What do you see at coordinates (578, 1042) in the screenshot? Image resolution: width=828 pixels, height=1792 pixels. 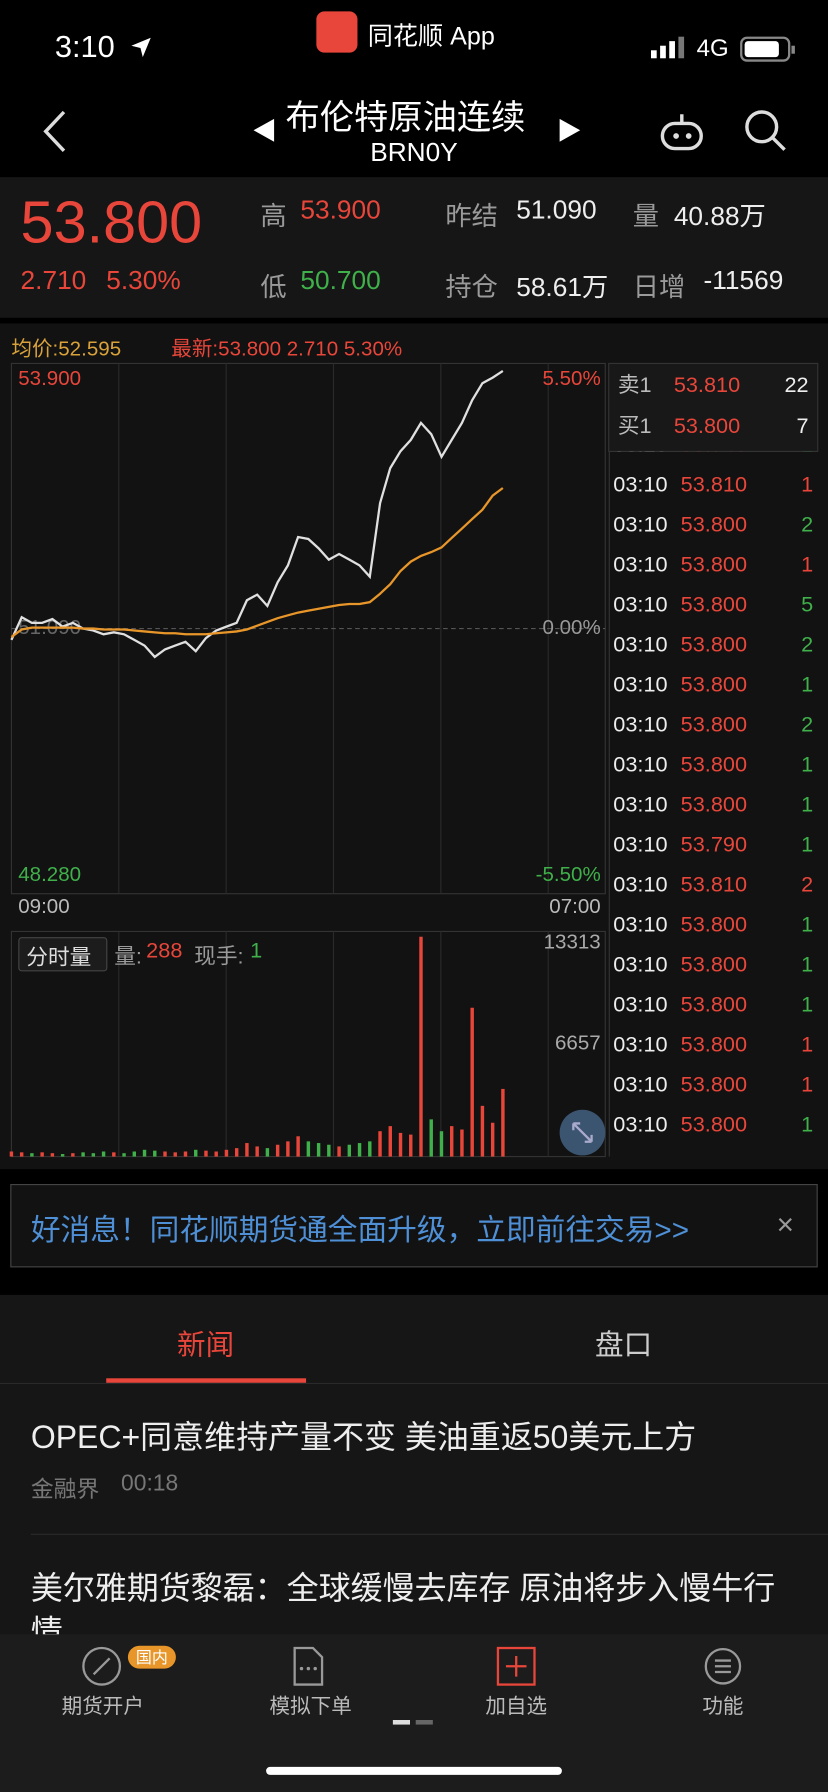 I see `y-tick-label: 6657` at bounding box center [578, 1042].